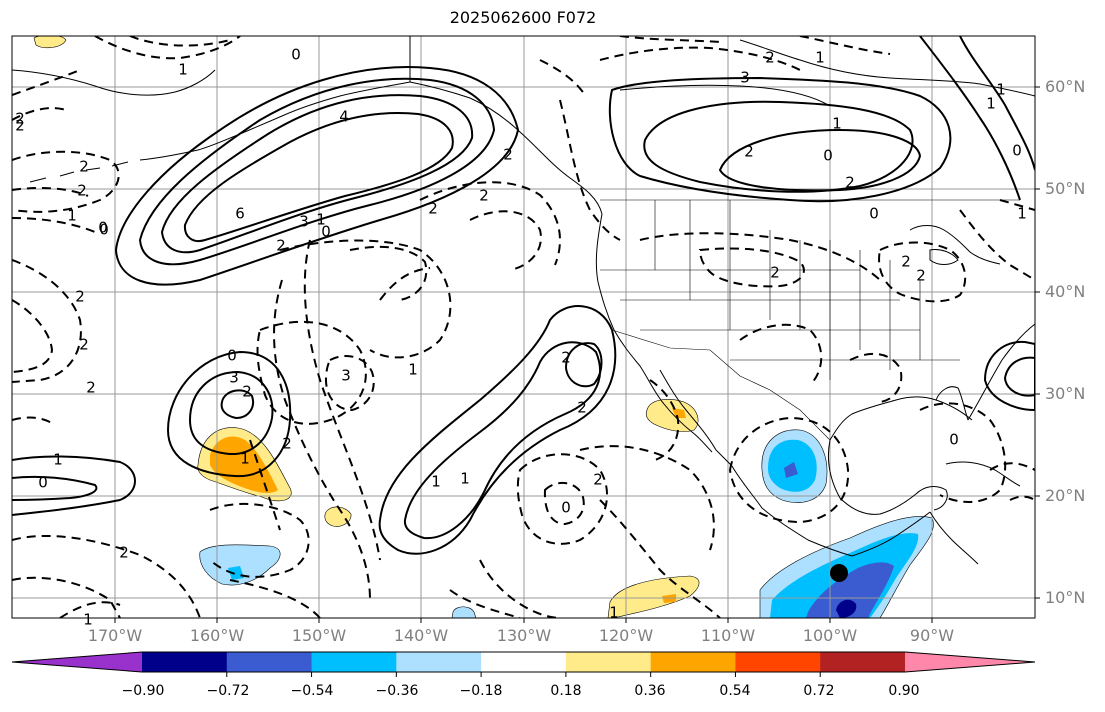 The image size is (1105, 712). I want to click on colorbar-tick-label: −0.36, so click(397, 691).